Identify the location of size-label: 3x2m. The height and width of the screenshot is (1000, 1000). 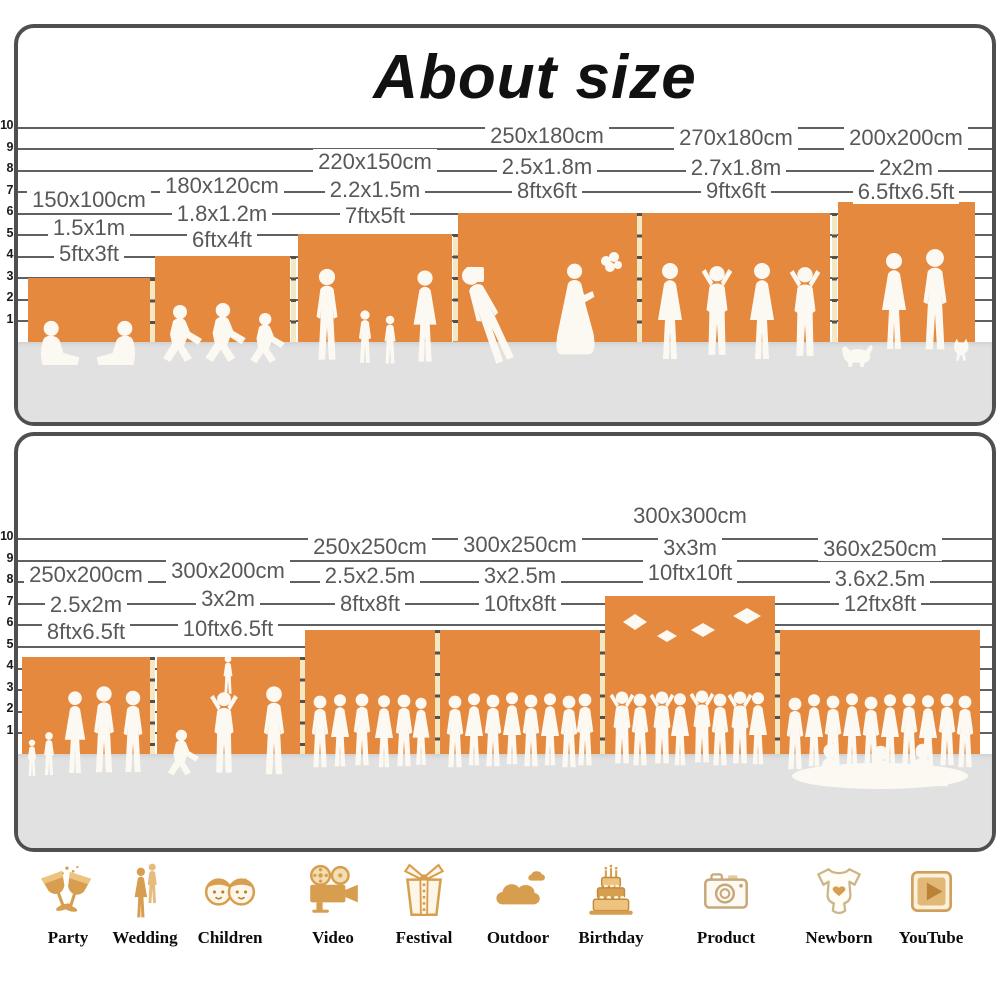
(228, 599).